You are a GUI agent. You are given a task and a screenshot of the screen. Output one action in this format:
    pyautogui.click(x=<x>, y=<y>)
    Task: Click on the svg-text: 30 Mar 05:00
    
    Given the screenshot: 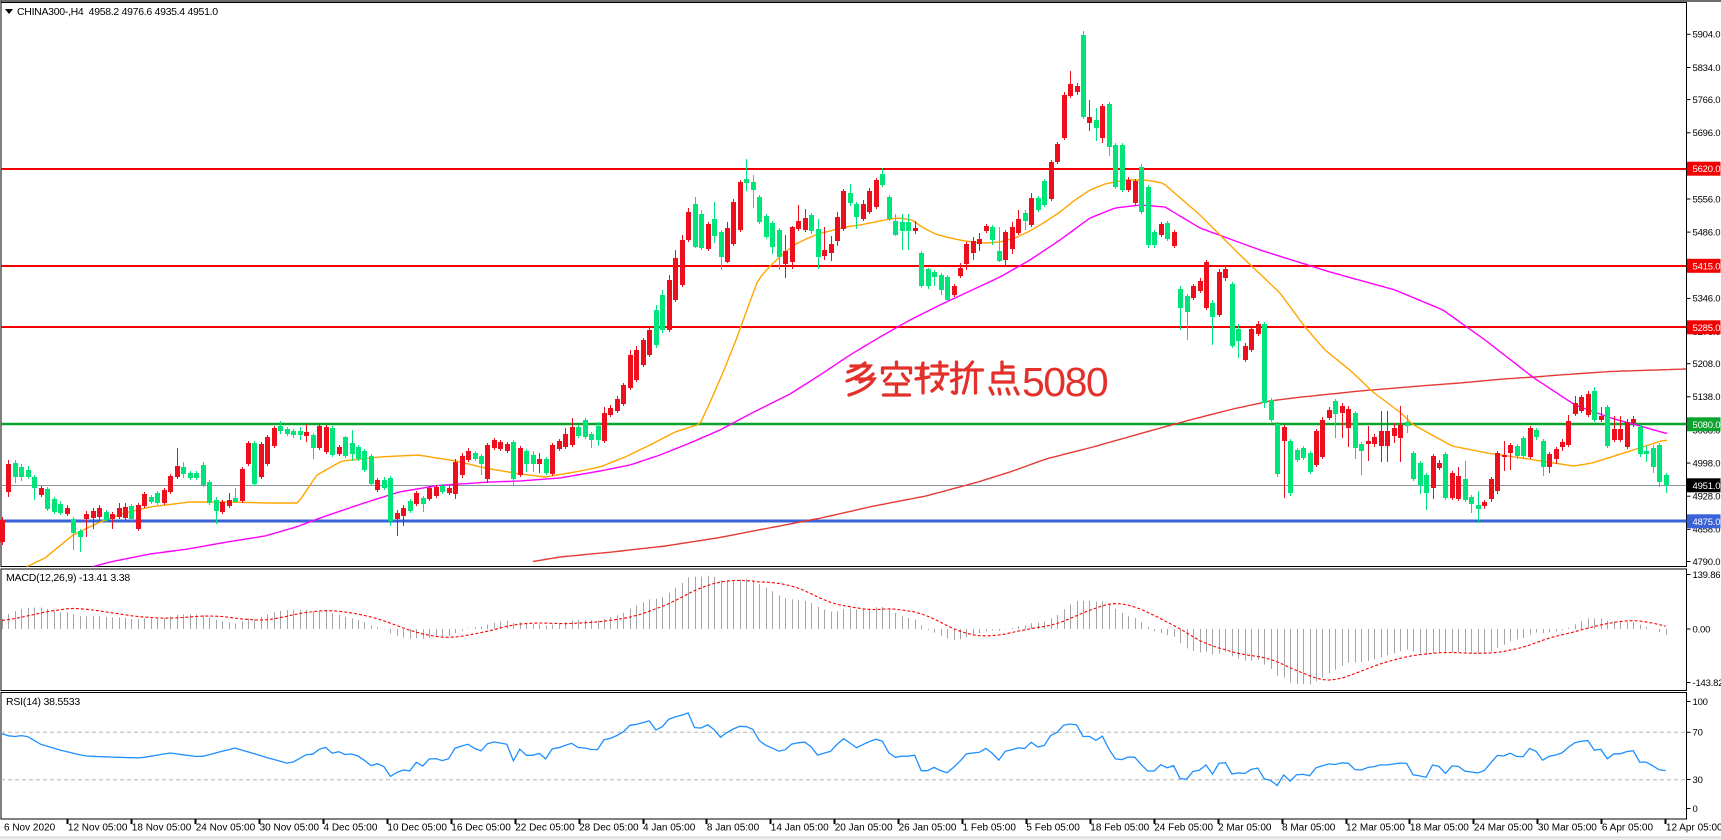 What is the action you would take?
    pyautogui.click(x=1567, y=828)
    